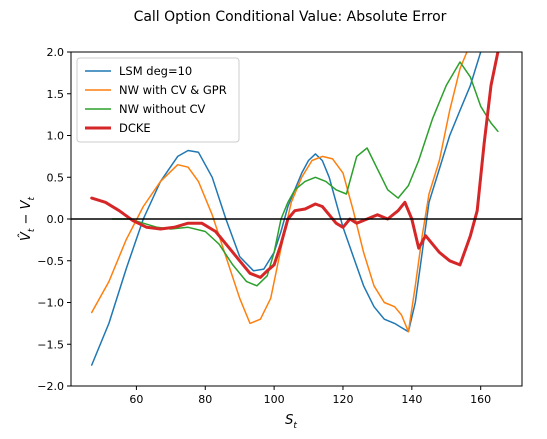  Describe the element at coordinates (32, 230) in the screenshot. I see `y-axis-label-sub1: t` at that location.